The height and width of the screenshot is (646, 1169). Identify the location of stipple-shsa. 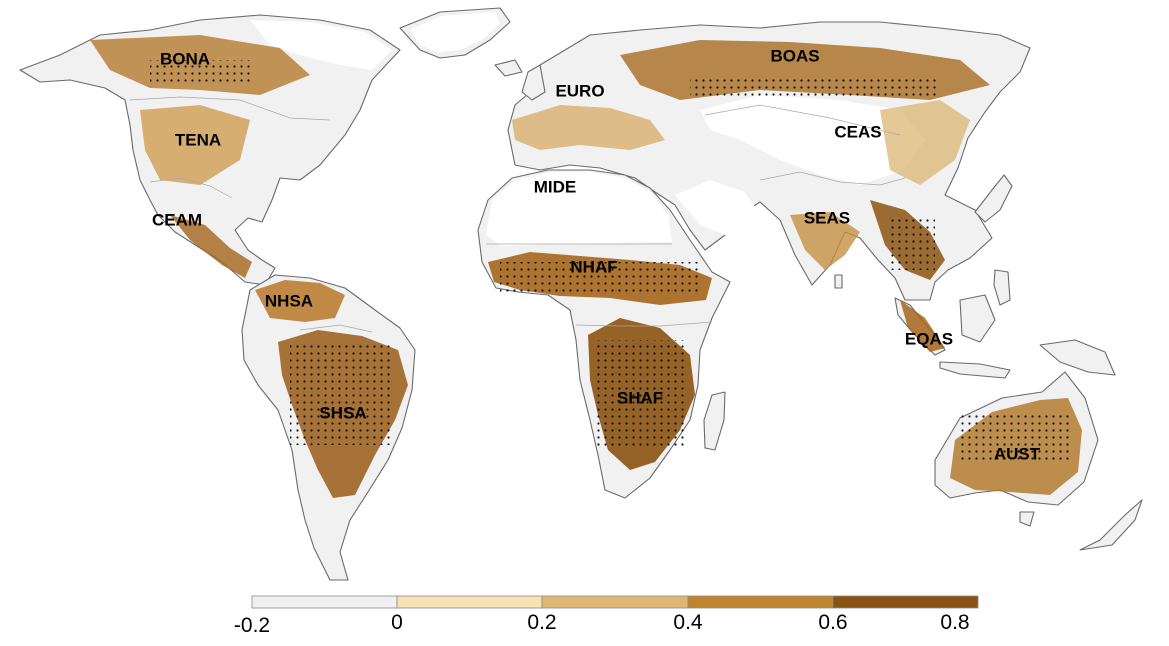
(340, 395).